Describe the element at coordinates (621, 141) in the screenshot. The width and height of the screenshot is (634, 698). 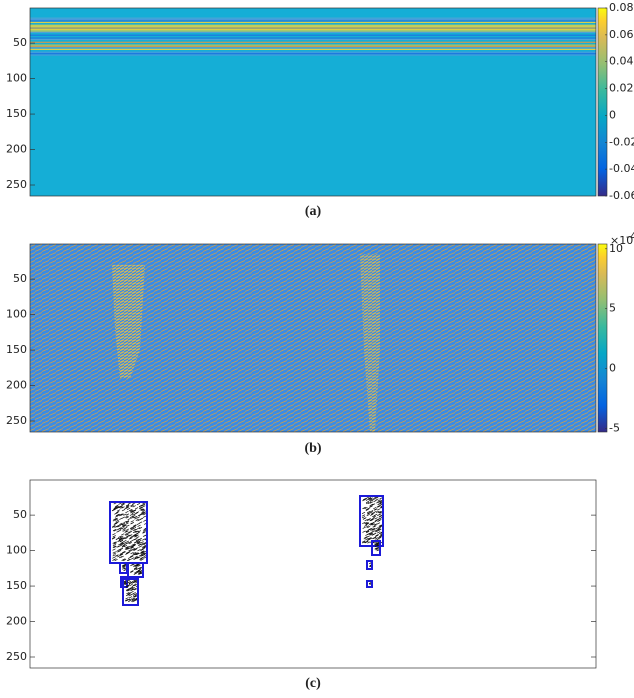
I see `colorbar-tick-label: -0.02` at that location.